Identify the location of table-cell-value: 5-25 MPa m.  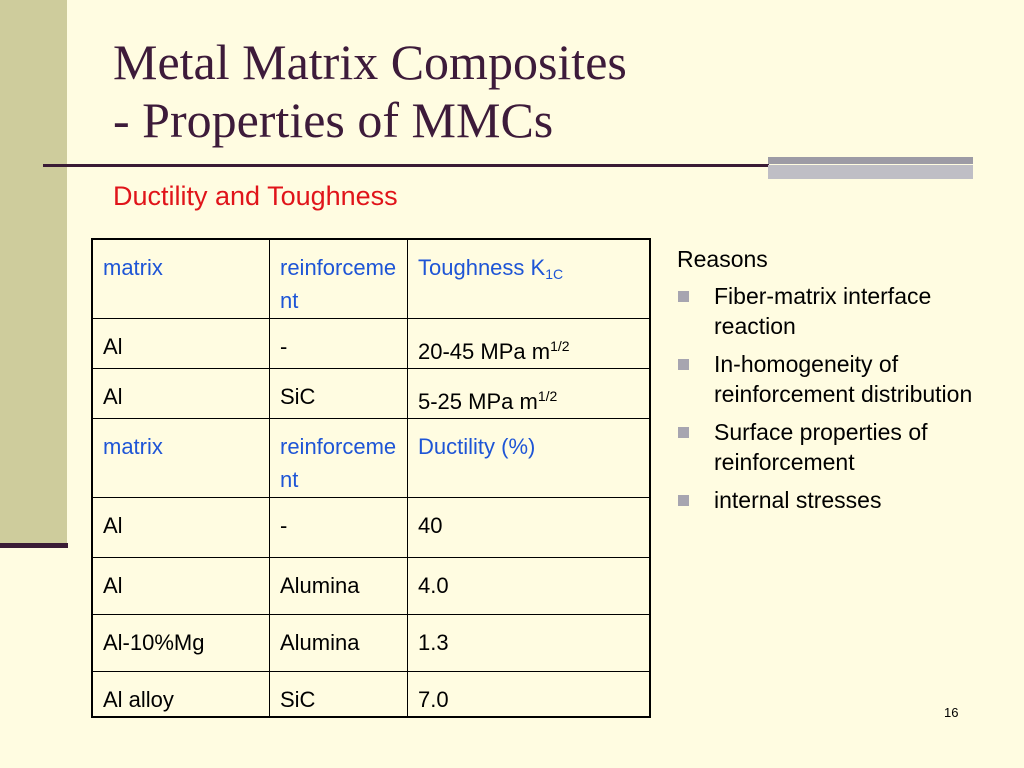
(478, 401).